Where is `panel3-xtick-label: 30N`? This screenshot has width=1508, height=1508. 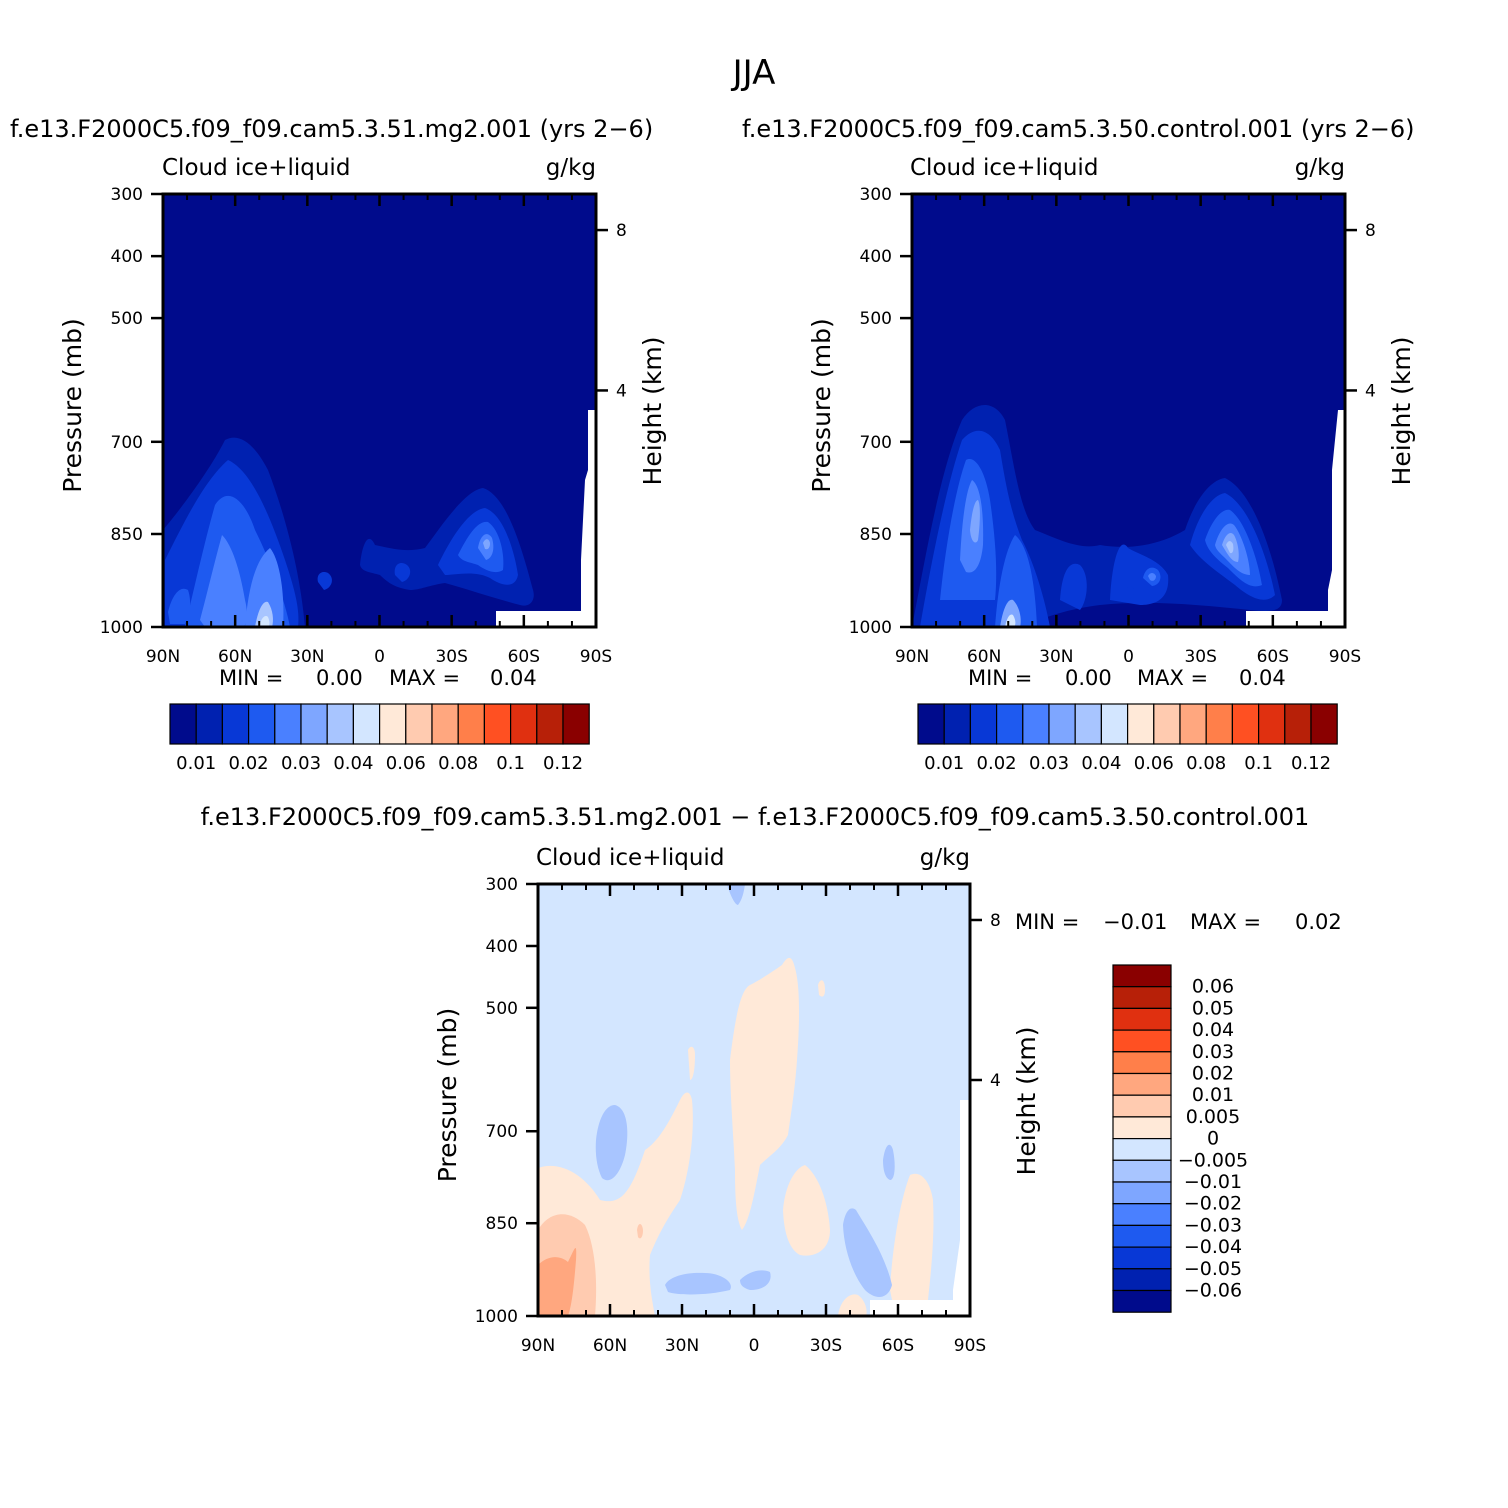 panel3-xtick-label: 30N is located at coordinates (682, 1346).